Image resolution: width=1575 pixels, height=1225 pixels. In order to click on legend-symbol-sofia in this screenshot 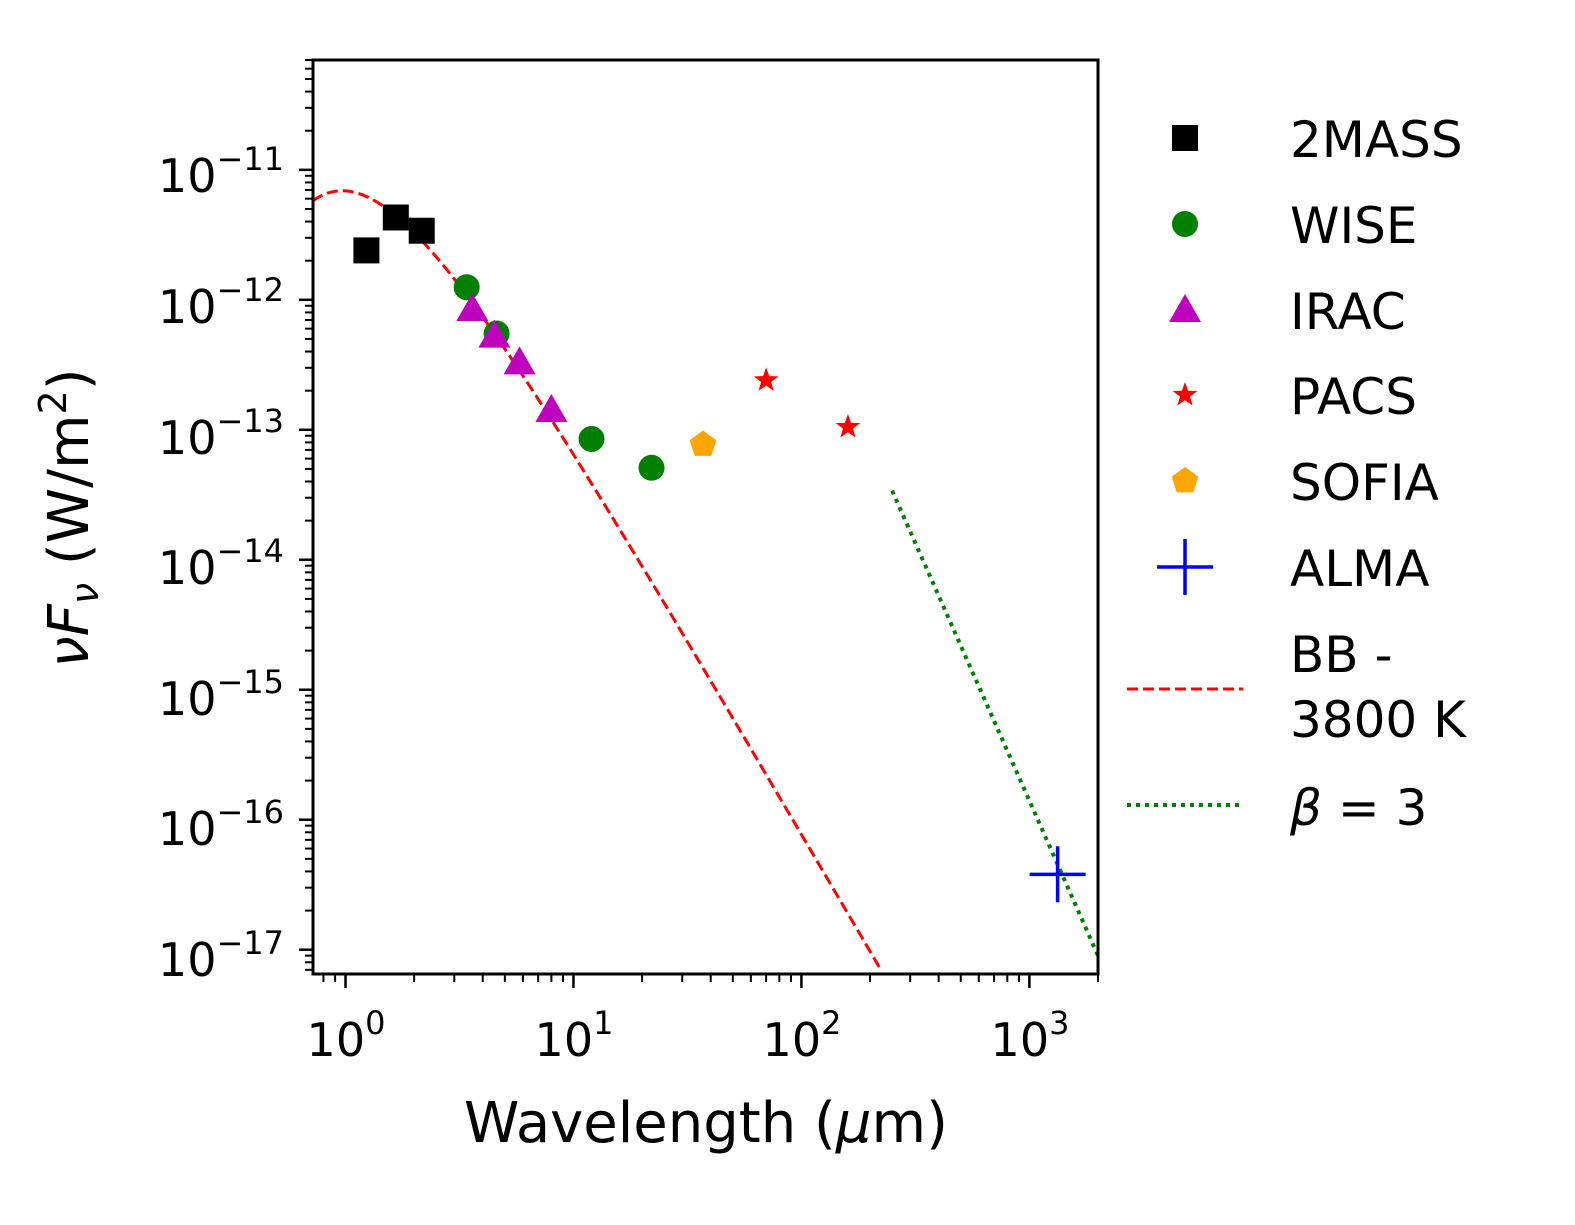, I will do `click(1185, 480)`.